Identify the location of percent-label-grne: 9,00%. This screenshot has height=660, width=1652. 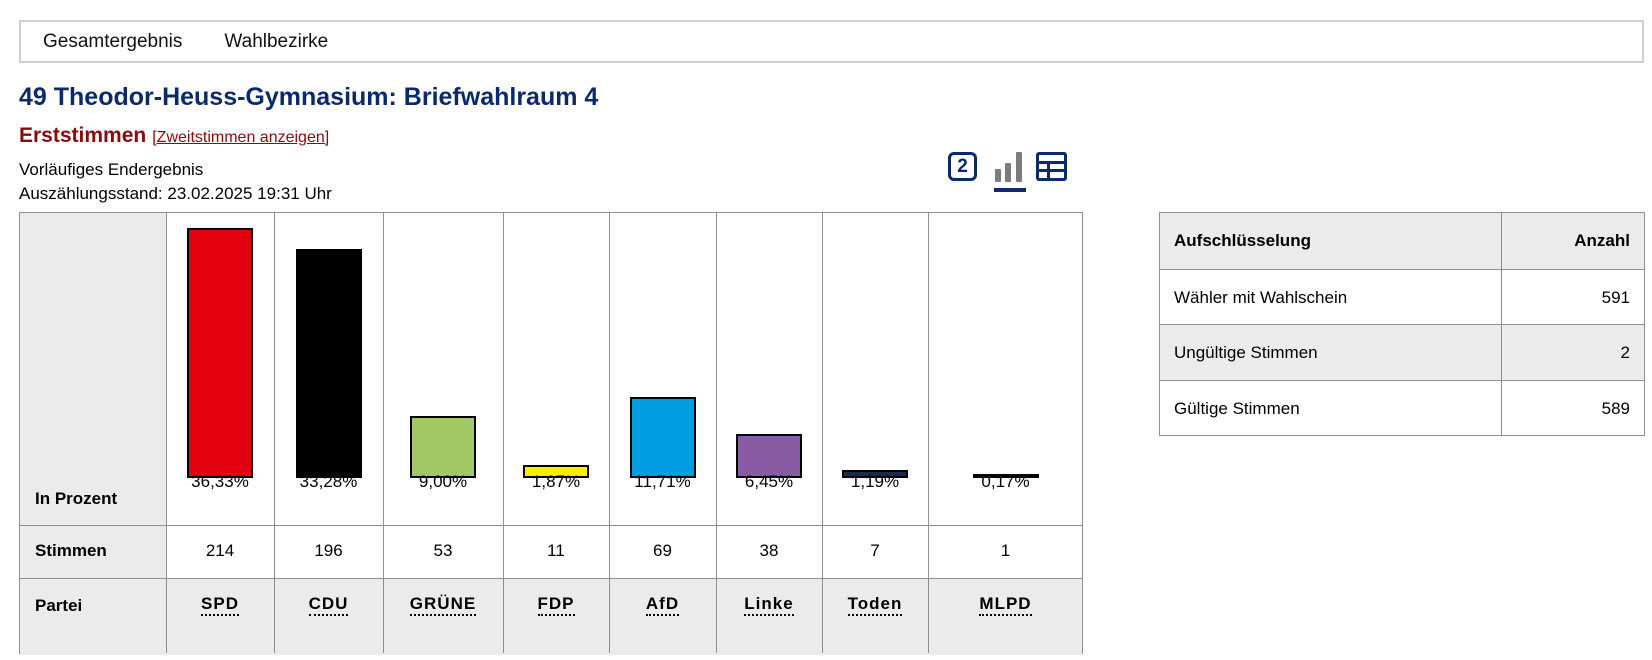
(443, 481).